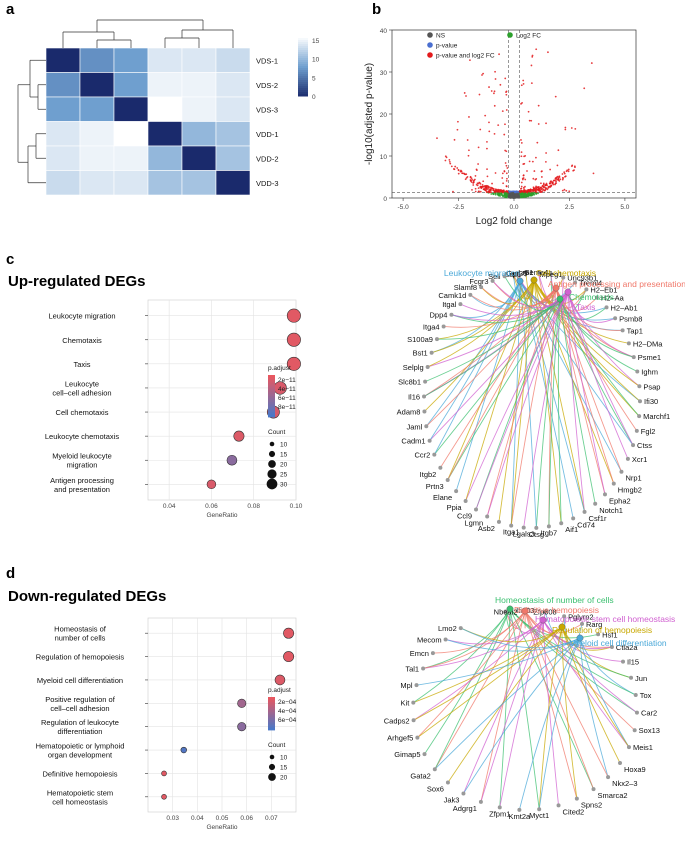  Describe the element at coordinates (82, 465) in the screenshot. I see `term-label: migration` at that location.